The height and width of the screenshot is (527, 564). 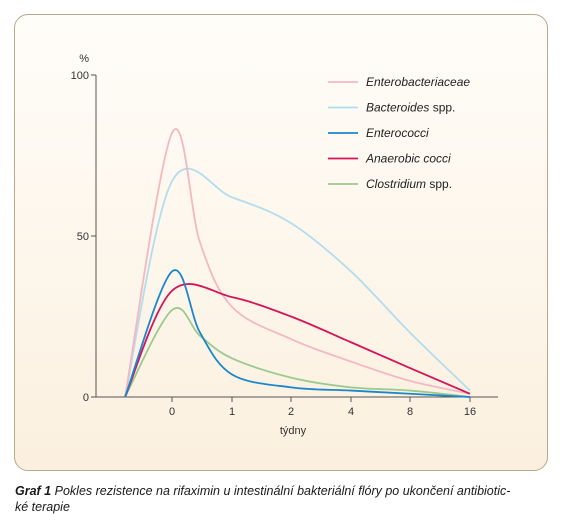 I want to click on legend-entry: Anaerobic cocci, so click(x=408, y=159).